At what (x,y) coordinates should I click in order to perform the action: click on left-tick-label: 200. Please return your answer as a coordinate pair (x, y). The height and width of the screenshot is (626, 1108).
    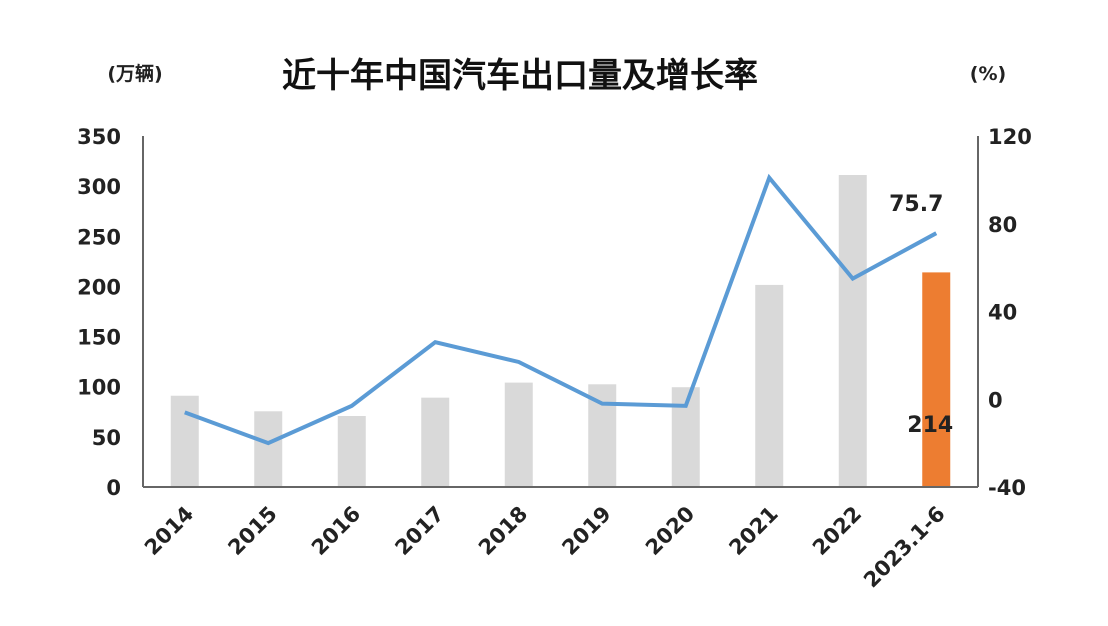
    Looking at the image, I should click on (99, 287).